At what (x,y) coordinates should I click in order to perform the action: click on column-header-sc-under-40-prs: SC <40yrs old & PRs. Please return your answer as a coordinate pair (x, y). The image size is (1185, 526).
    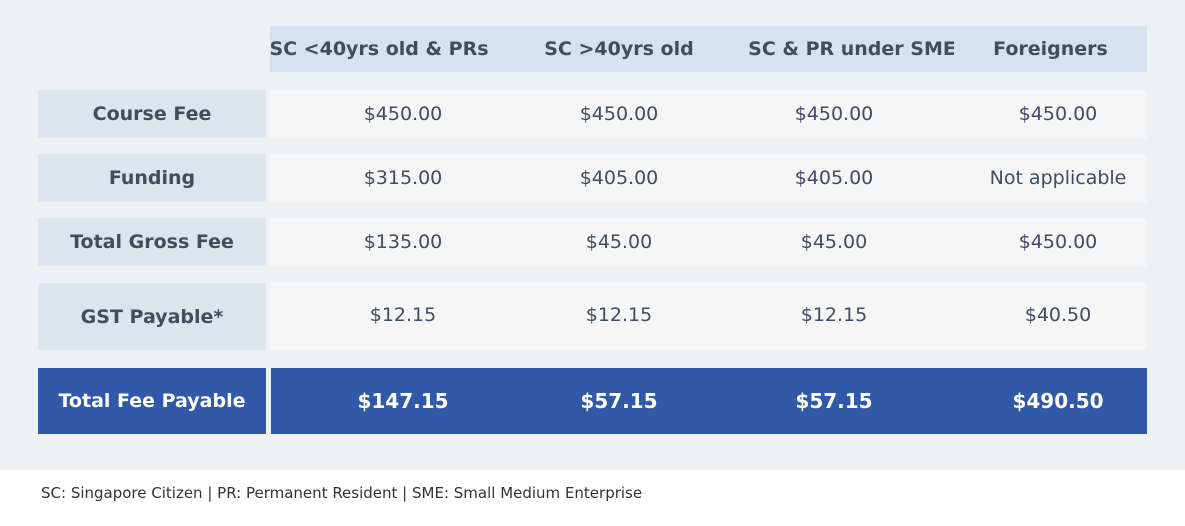
    Looking at the image, I should click on (379, 49).